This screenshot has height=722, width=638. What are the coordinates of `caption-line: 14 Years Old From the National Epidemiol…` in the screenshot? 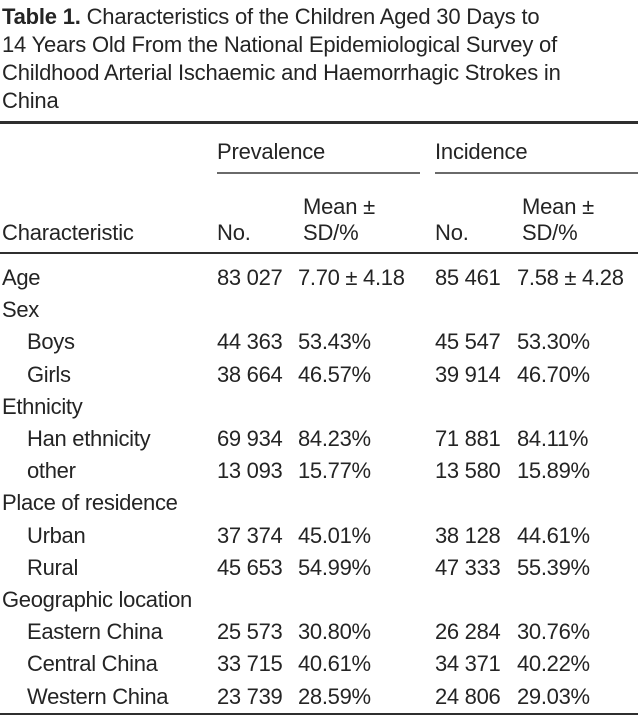 It's located at (279, 44).